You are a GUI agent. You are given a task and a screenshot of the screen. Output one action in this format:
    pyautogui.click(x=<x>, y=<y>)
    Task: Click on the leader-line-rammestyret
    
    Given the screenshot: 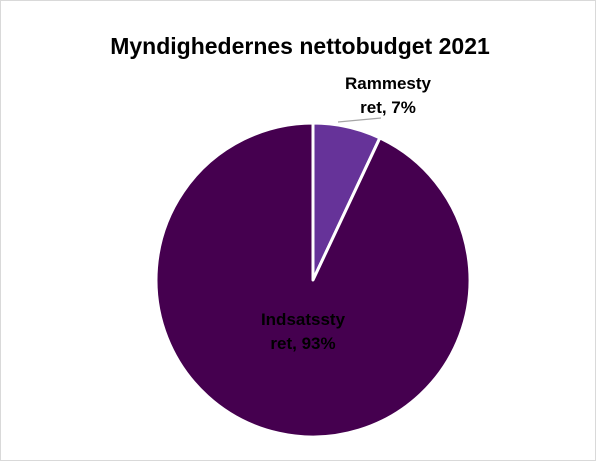 What is the action you would take?
    pyautogui.click(x=359, y=120)
    